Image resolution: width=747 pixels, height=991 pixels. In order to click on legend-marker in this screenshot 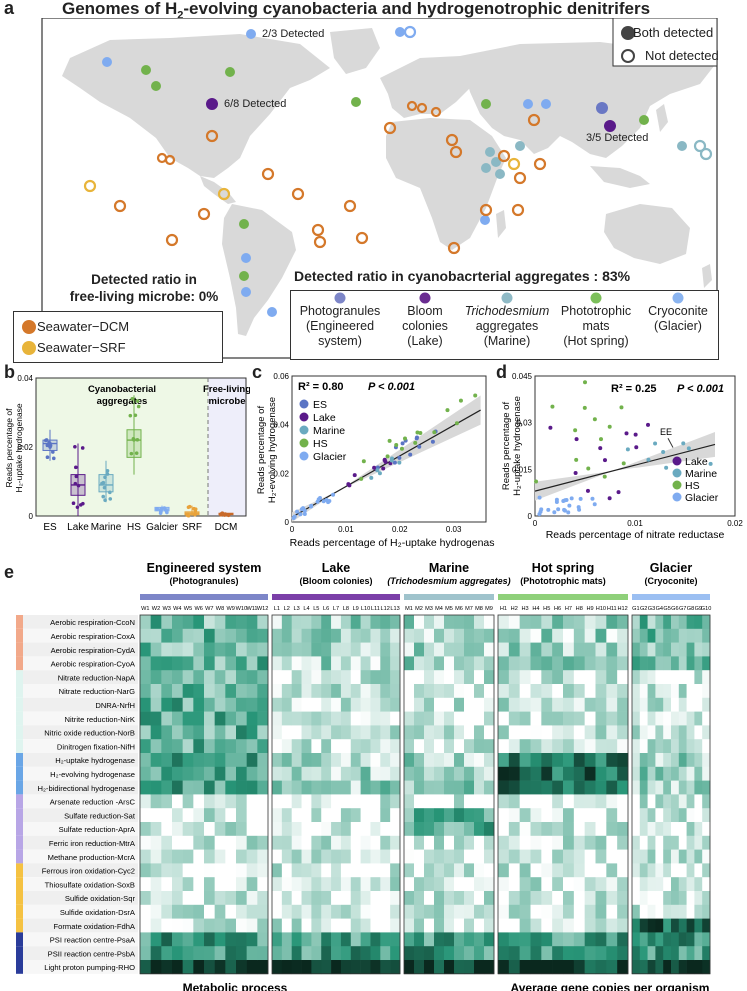, I will do `click(304, 443)`.